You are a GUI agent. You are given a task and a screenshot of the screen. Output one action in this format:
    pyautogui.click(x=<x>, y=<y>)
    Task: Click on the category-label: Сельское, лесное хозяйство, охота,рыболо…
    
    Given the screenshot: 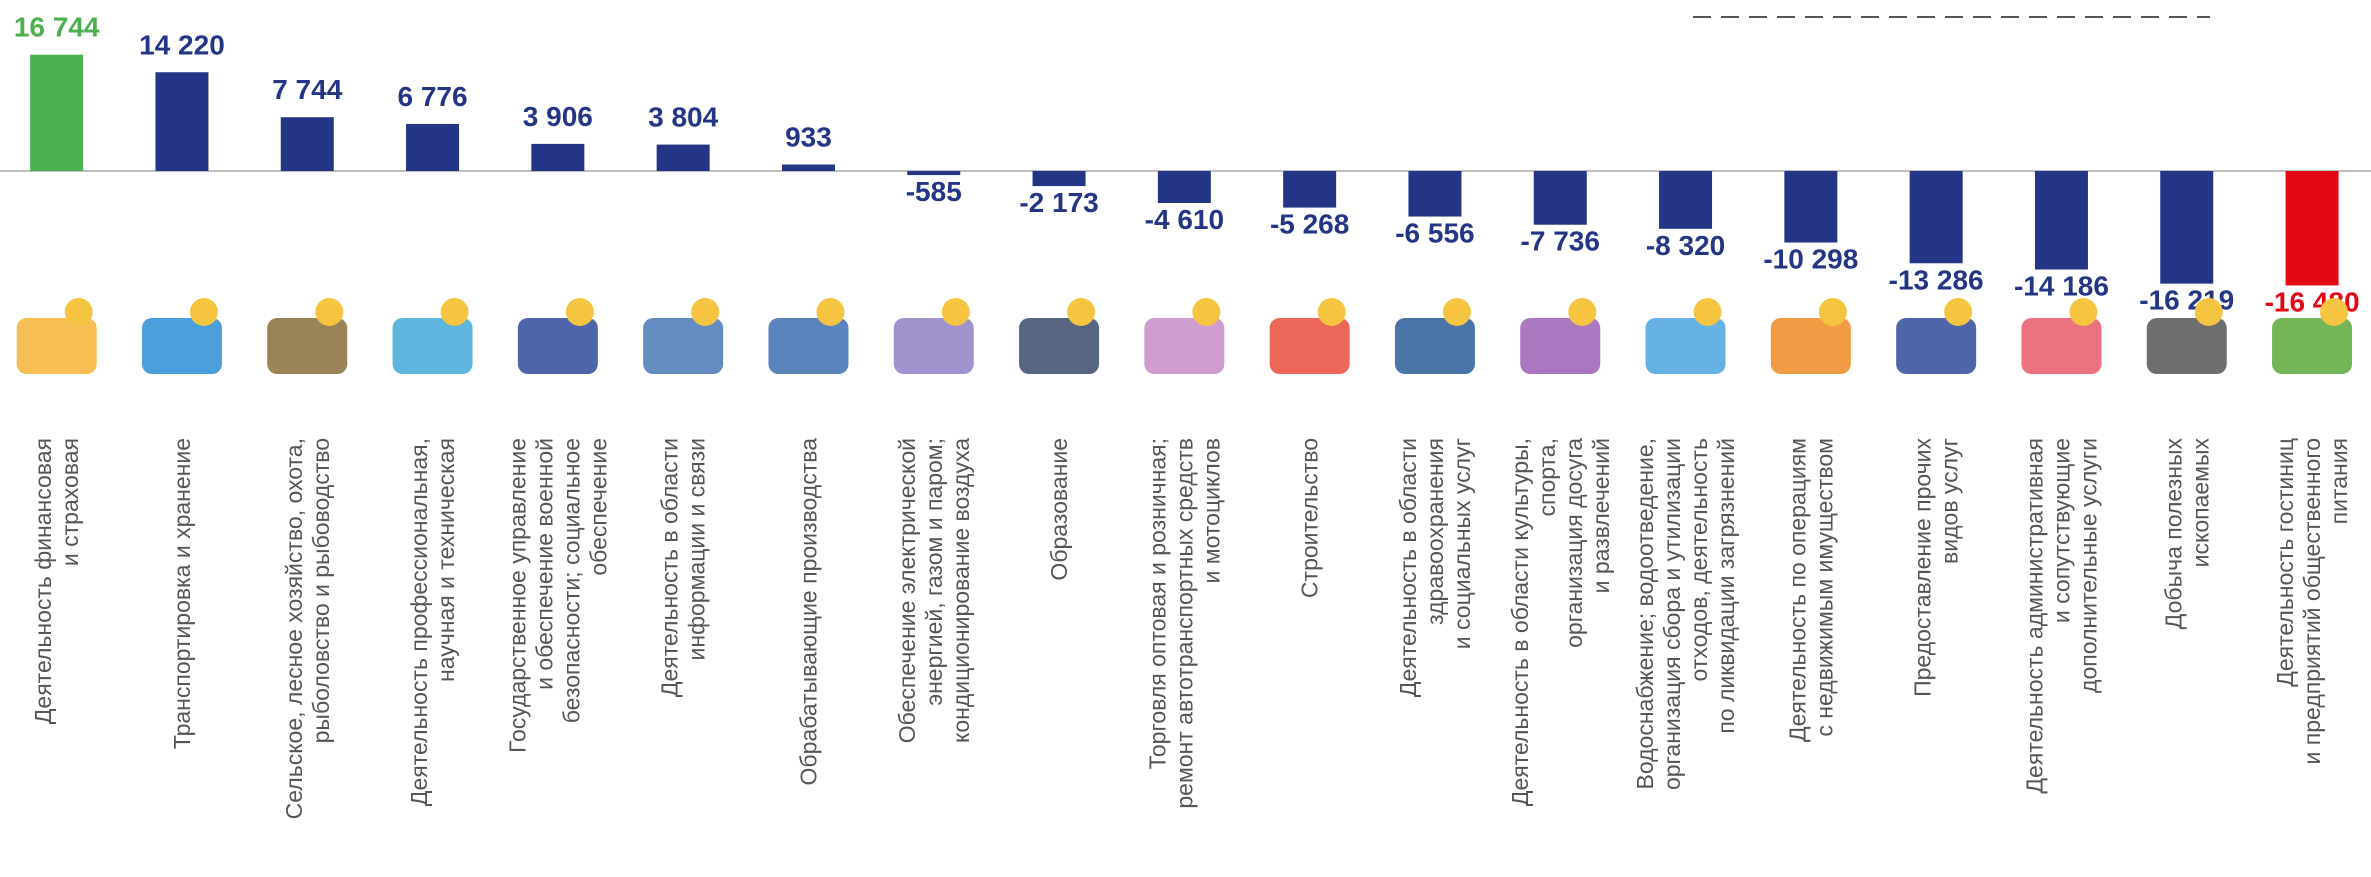 What is the action you would take?
    pyautogui.click(x=307, y=628)
    